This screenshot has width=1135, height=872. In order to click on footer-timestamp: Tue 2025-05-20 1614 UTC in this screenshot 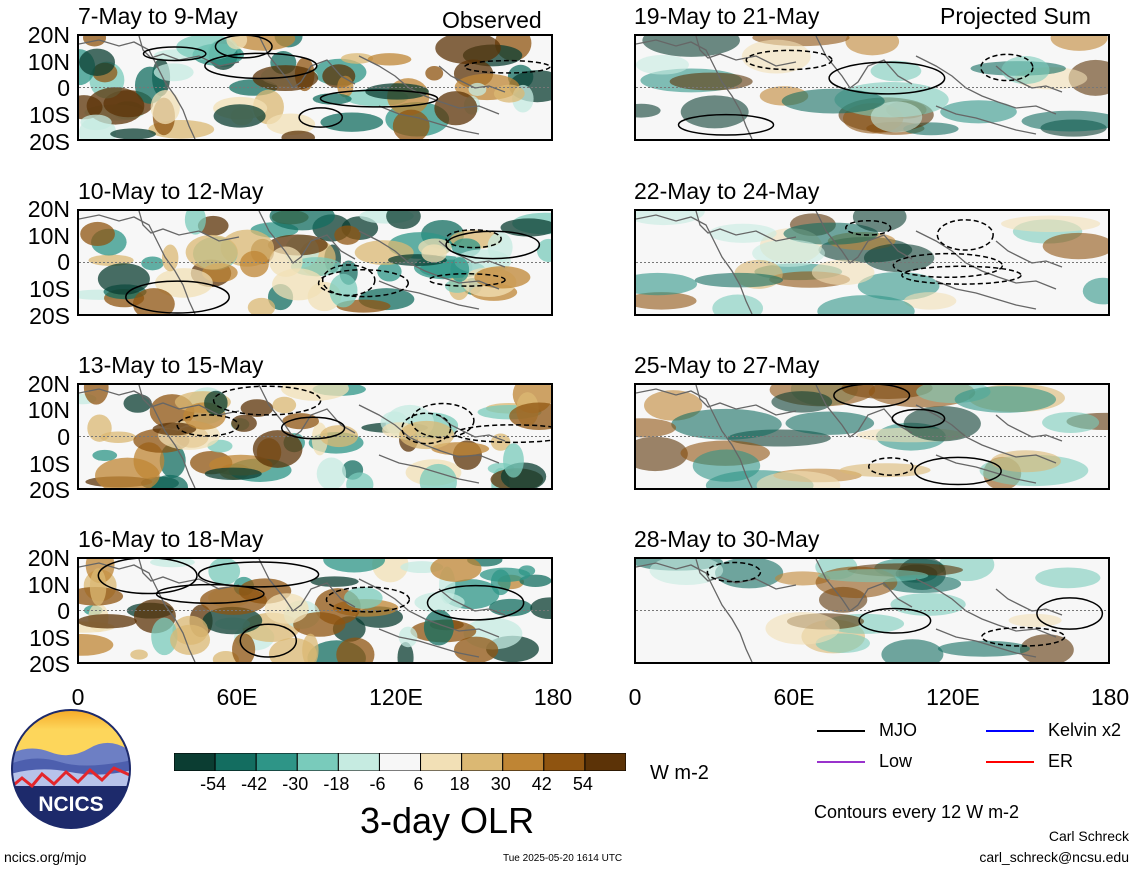, I will do `click(563, 858)`.